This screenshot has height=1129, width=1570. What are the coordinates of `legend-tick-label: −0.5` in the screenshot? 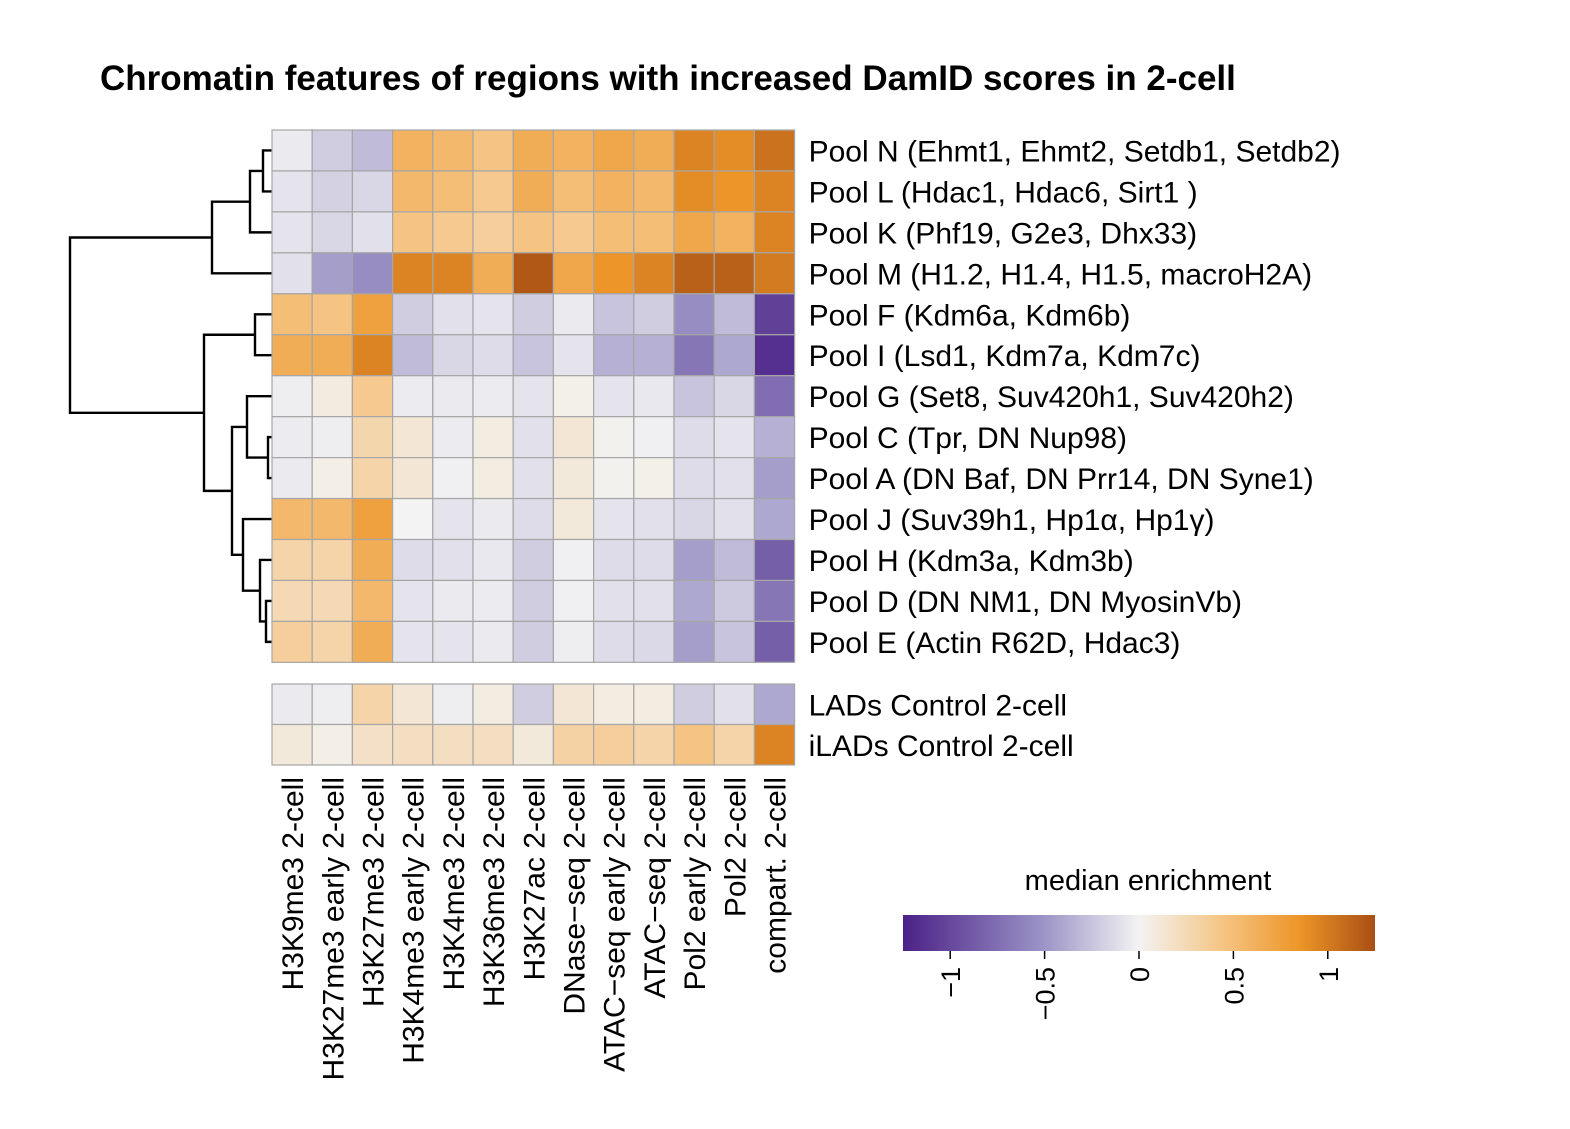 It's located at (1046, 993).